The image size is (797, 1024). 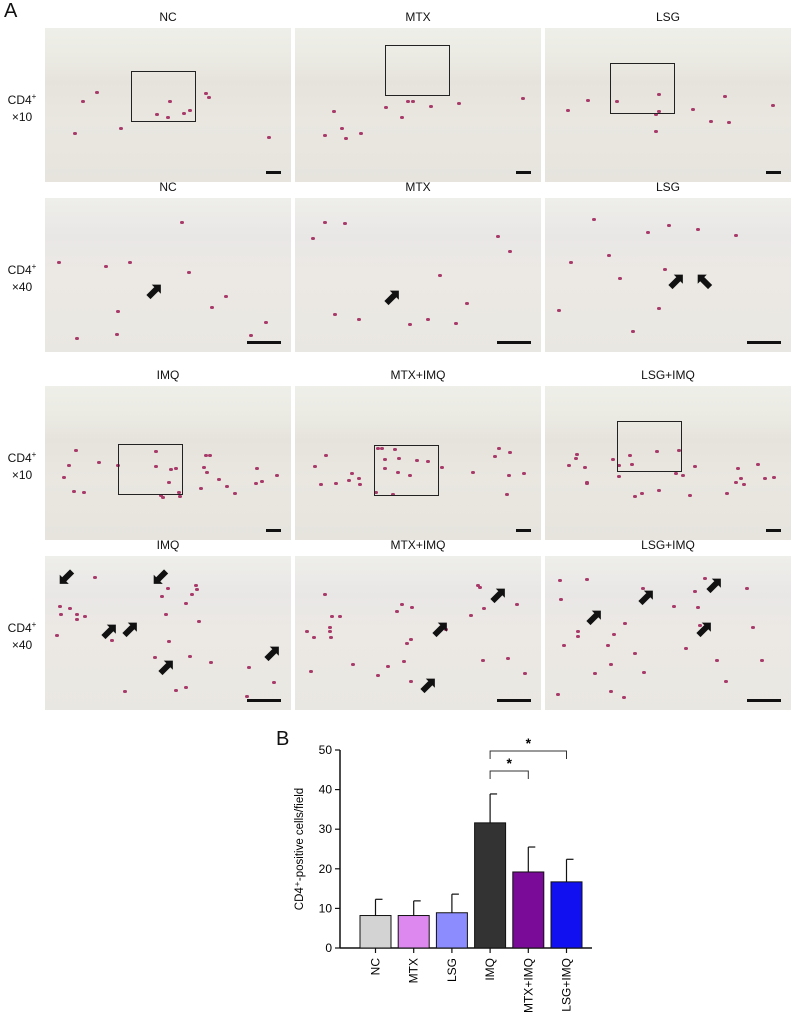 I want to click on y-tick-label: 30, so click(x=326, y=829).